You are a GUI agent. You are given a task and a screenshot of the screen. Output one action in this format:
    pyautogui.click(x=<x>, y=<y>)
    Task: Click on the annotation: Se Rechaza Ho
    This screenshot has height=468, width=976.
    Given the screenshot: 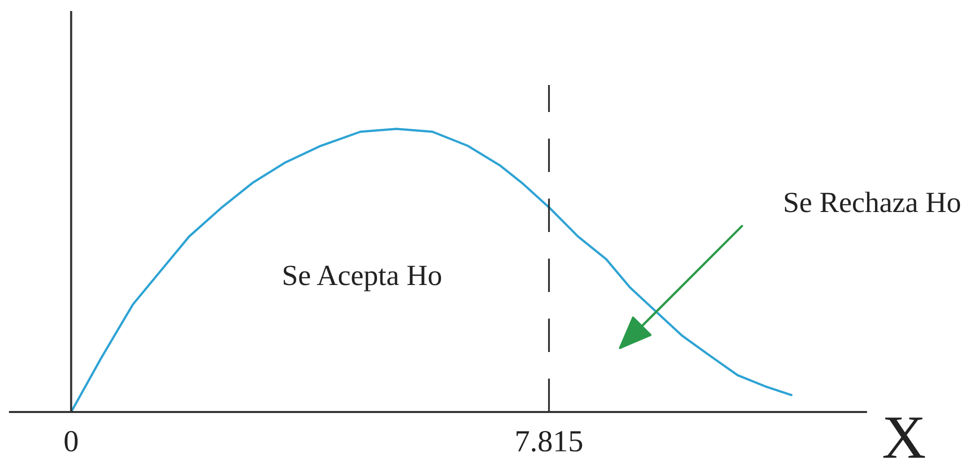 What is the action you would take?
    pyautogui.click(x=872, y=202)
    